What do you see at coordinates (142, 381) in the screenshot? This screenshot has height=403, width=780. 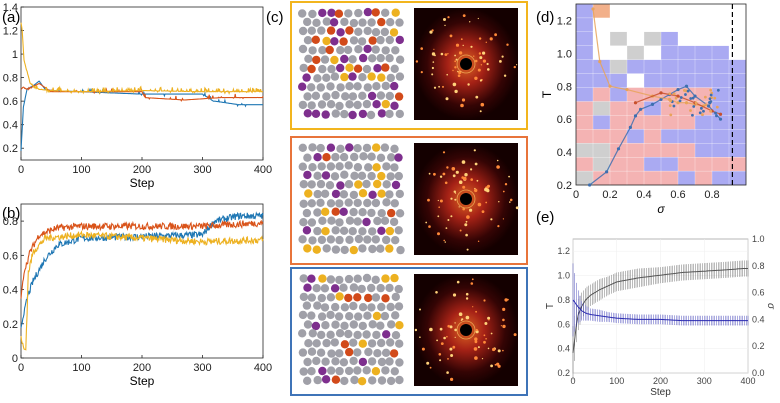 I see `x-axis-label: Step` at bounding box center [142, 381].